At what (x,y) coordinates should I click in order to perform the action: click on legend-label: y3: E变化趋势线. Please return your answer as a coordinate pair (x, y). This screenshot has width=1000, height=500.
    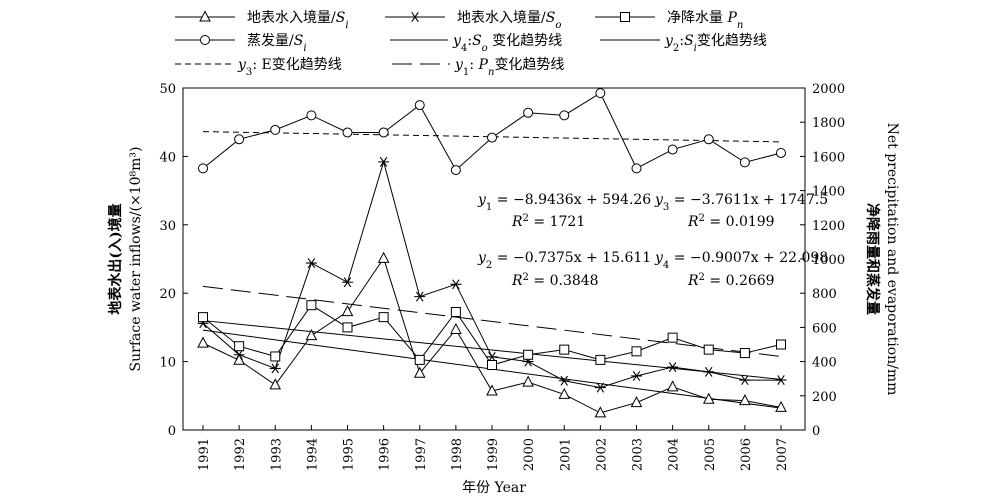
    Looking at the image, I should click on (289, 67).